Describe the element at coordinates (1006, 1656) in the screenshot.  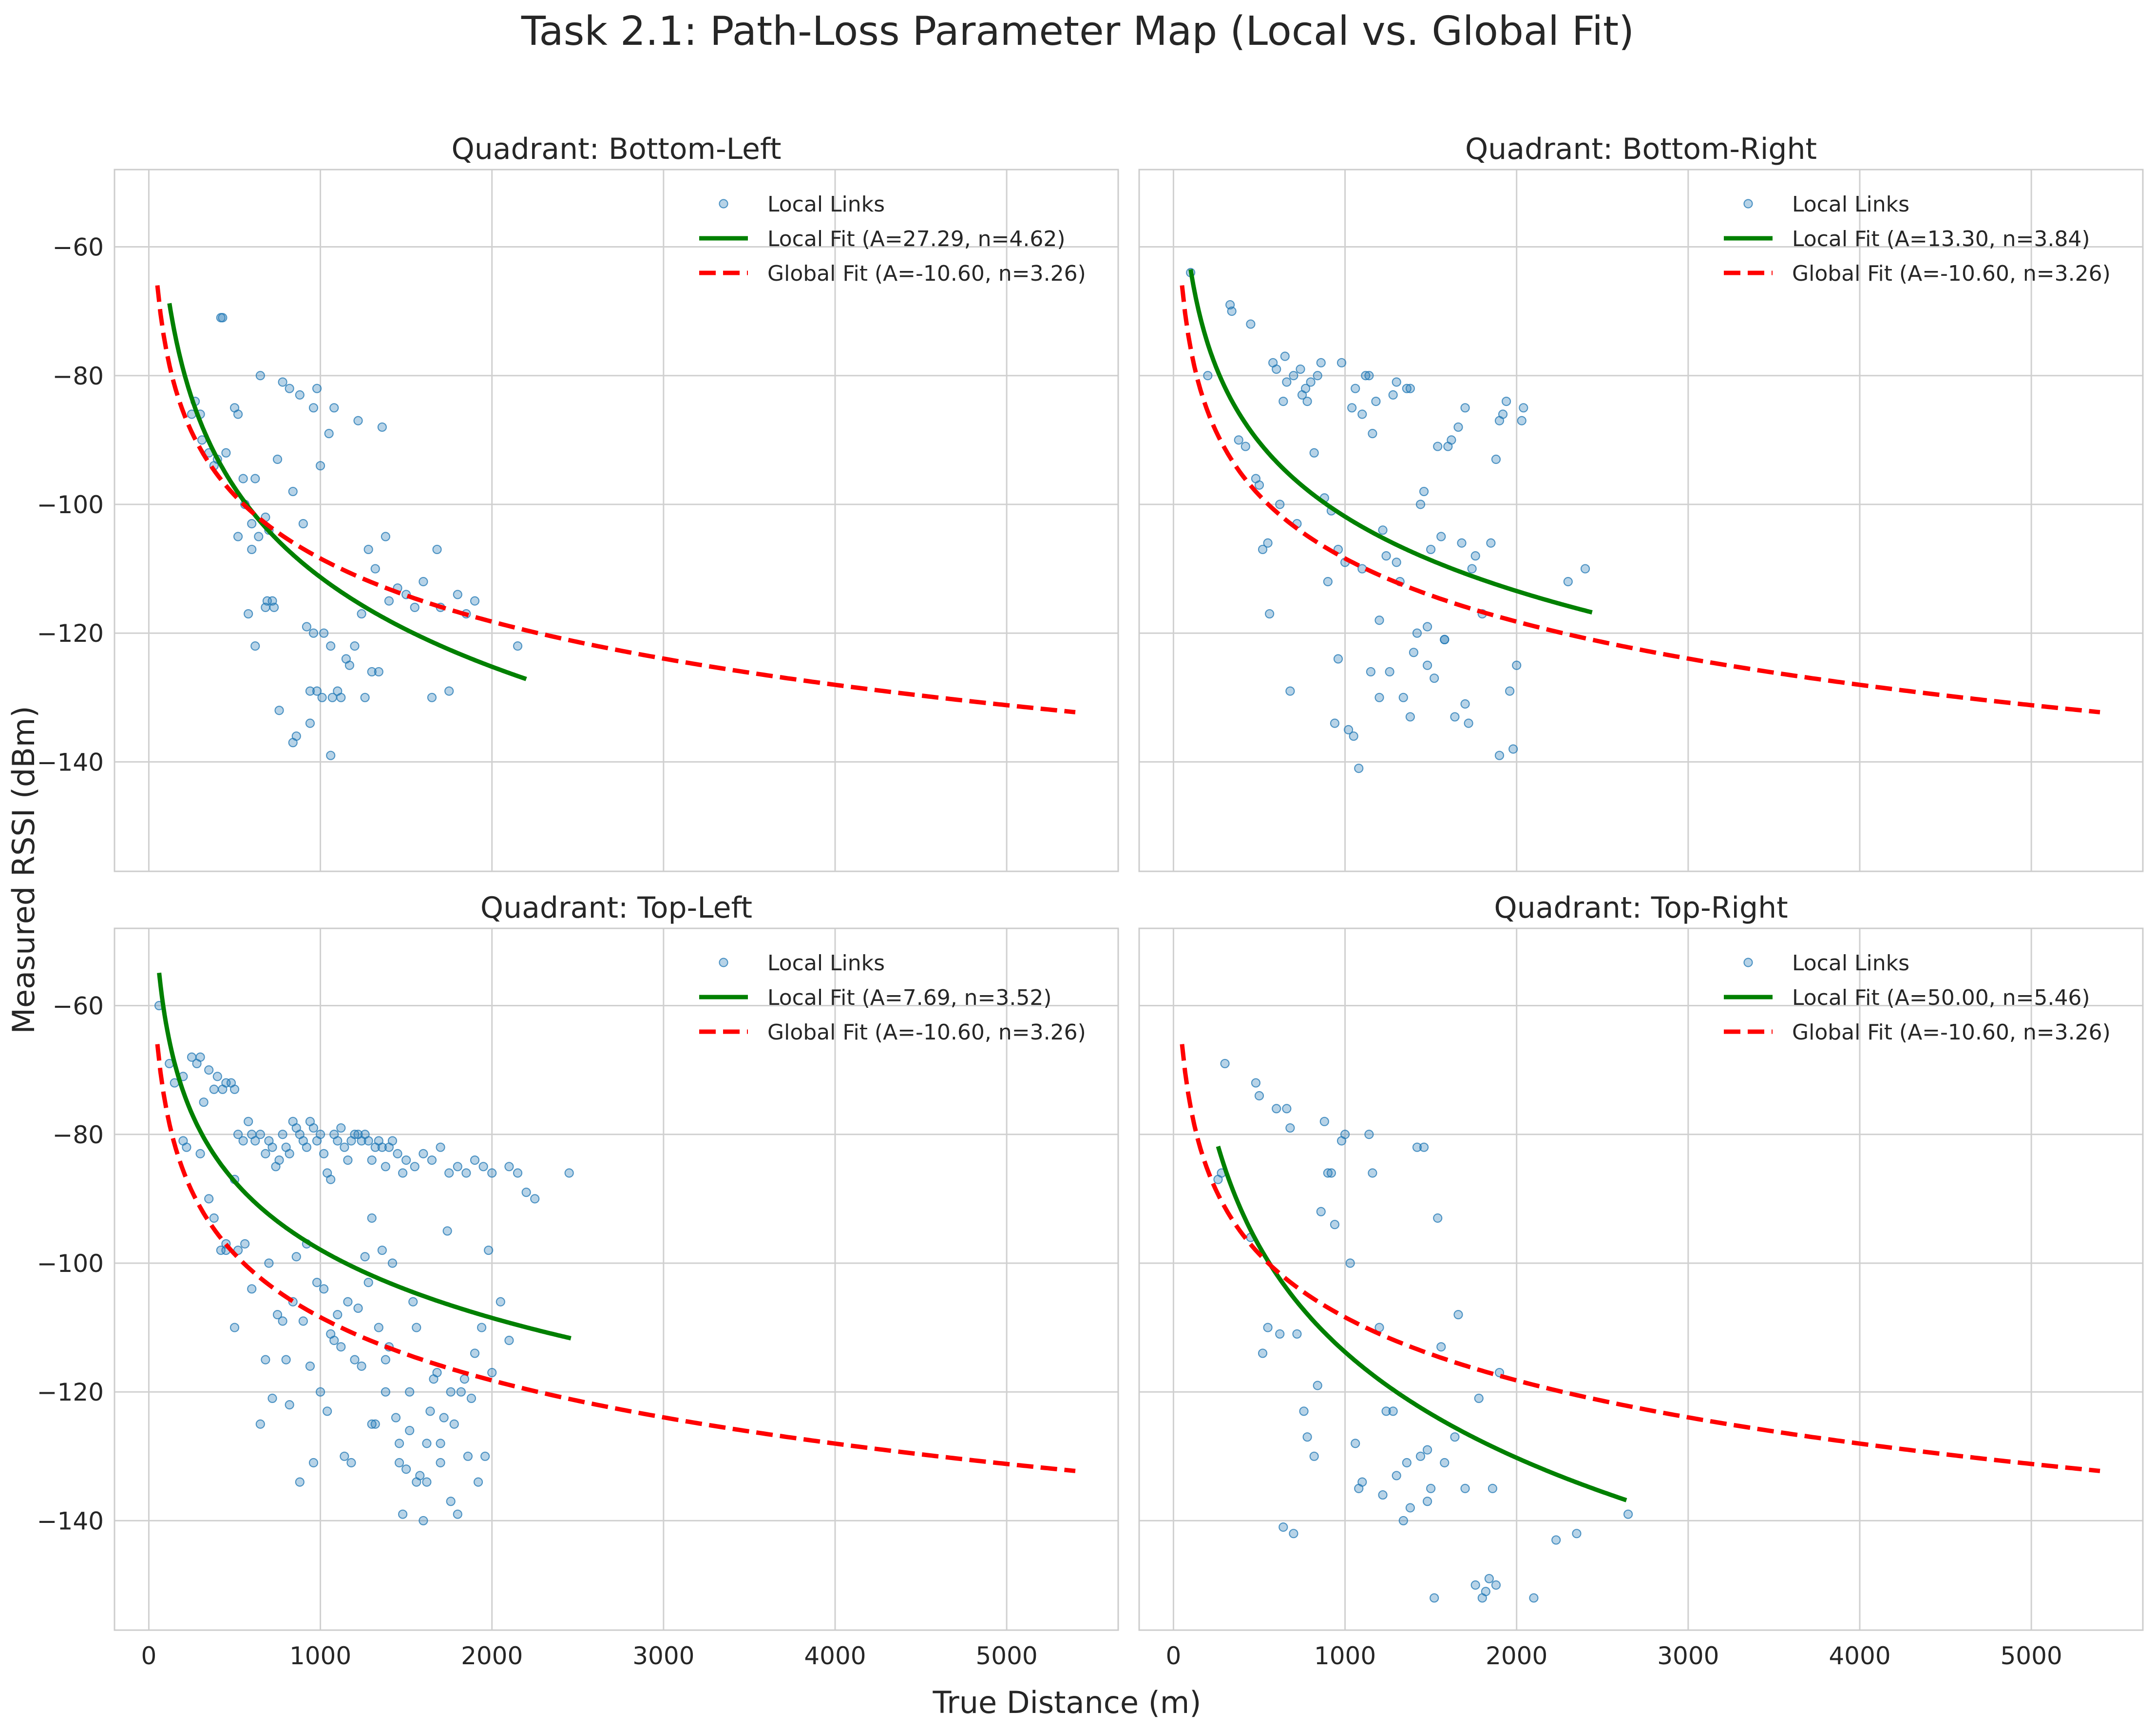
I see `x-tick-label: 5000` at that location.